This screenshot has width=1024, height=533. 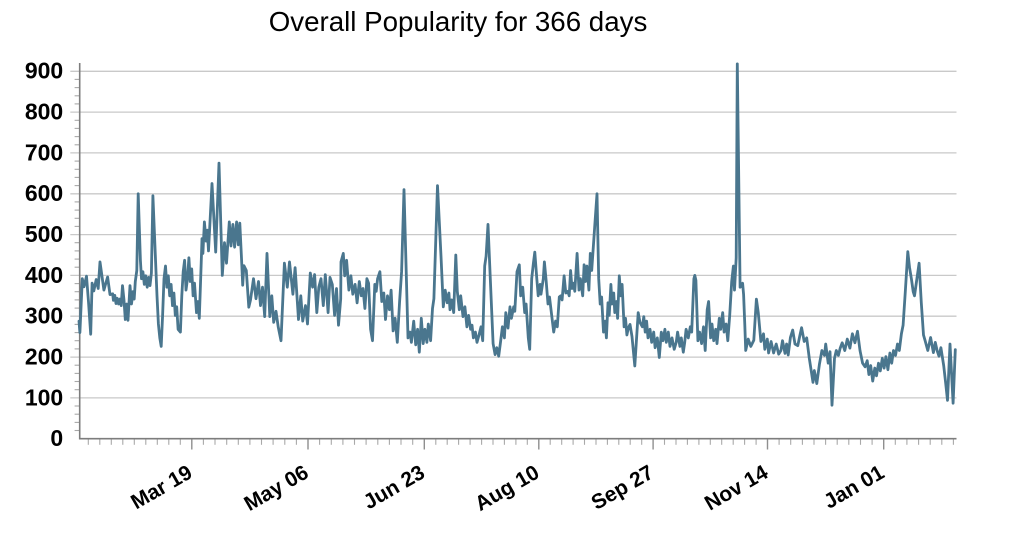 I want to click on svg-text: 400, so click(x=44, y=275).